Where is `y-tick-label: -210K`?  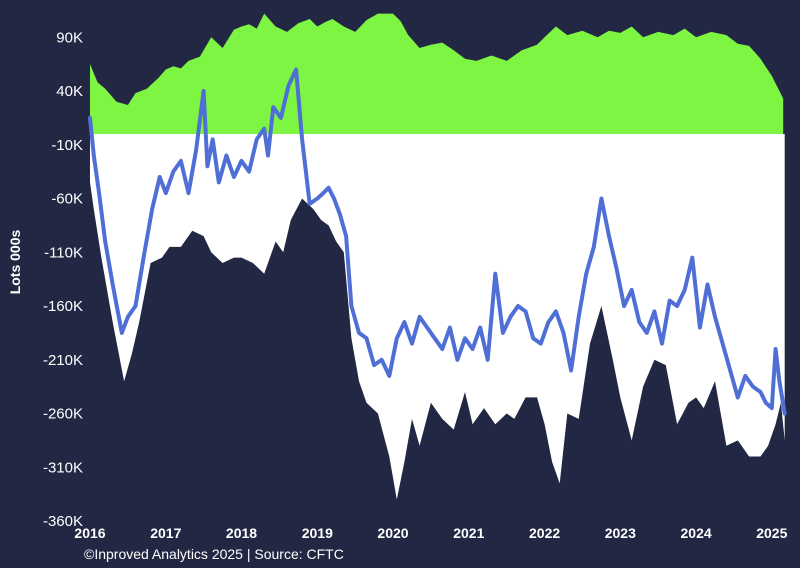 y-tick-label: -210K is located at coordinates (63, 360).